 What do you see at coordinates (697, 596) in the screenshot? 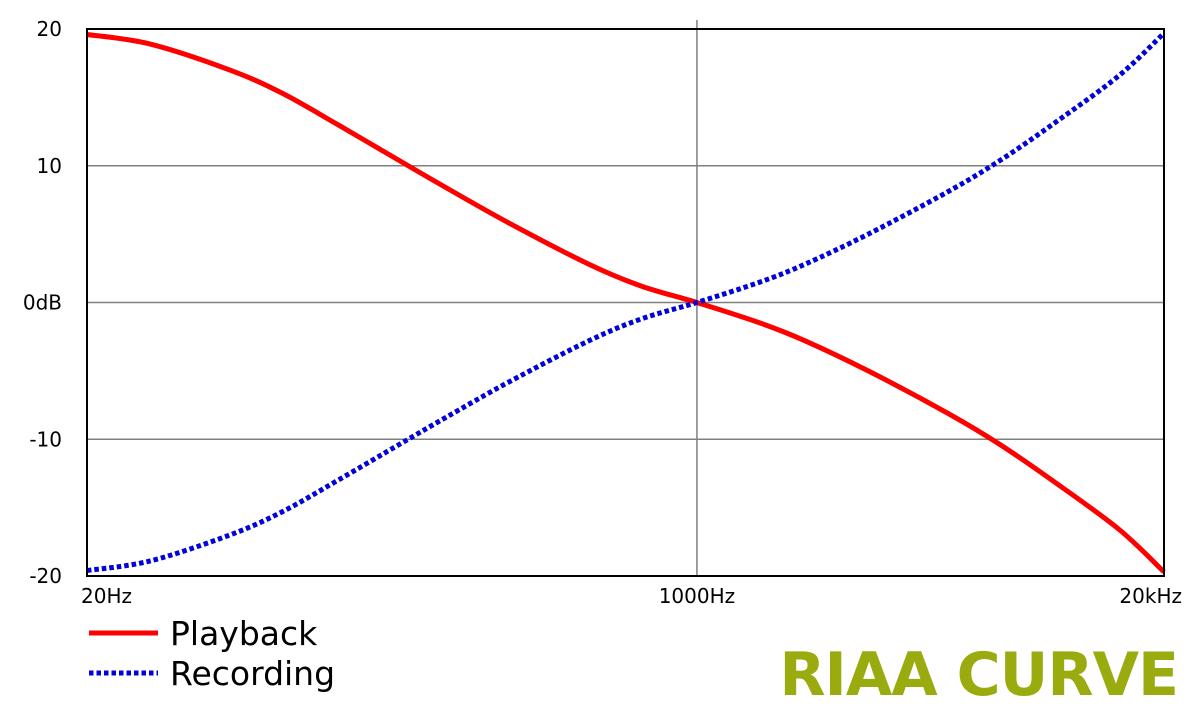
I see `x-tick-label: 1000Hz` at bounding box center [697, 596].